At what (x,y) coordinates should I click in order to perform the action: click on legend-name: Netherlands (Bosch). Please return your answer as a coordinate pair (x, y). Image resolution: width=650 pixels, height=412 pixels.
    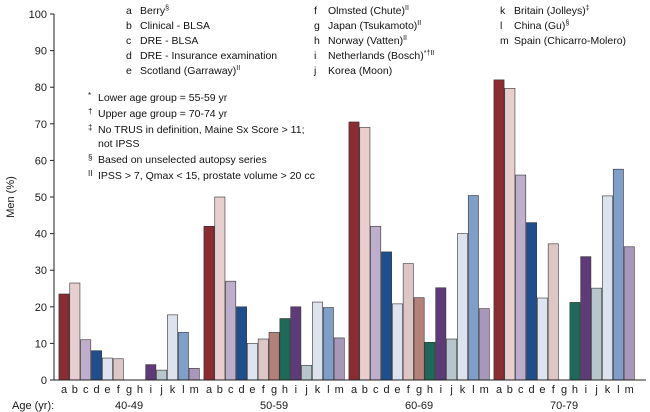
    Looking at the image, I should click on (376, 56).